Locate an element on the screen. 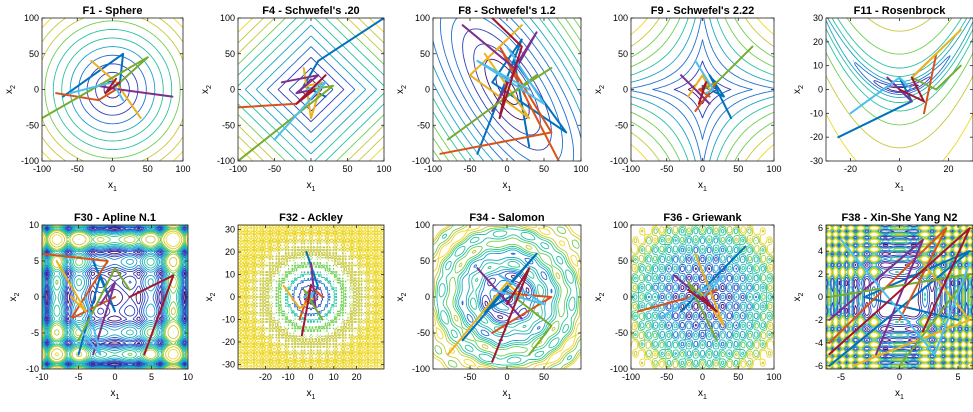 This screenshot has width=973, height=412. plot-area is located at coordinates (112, 89).